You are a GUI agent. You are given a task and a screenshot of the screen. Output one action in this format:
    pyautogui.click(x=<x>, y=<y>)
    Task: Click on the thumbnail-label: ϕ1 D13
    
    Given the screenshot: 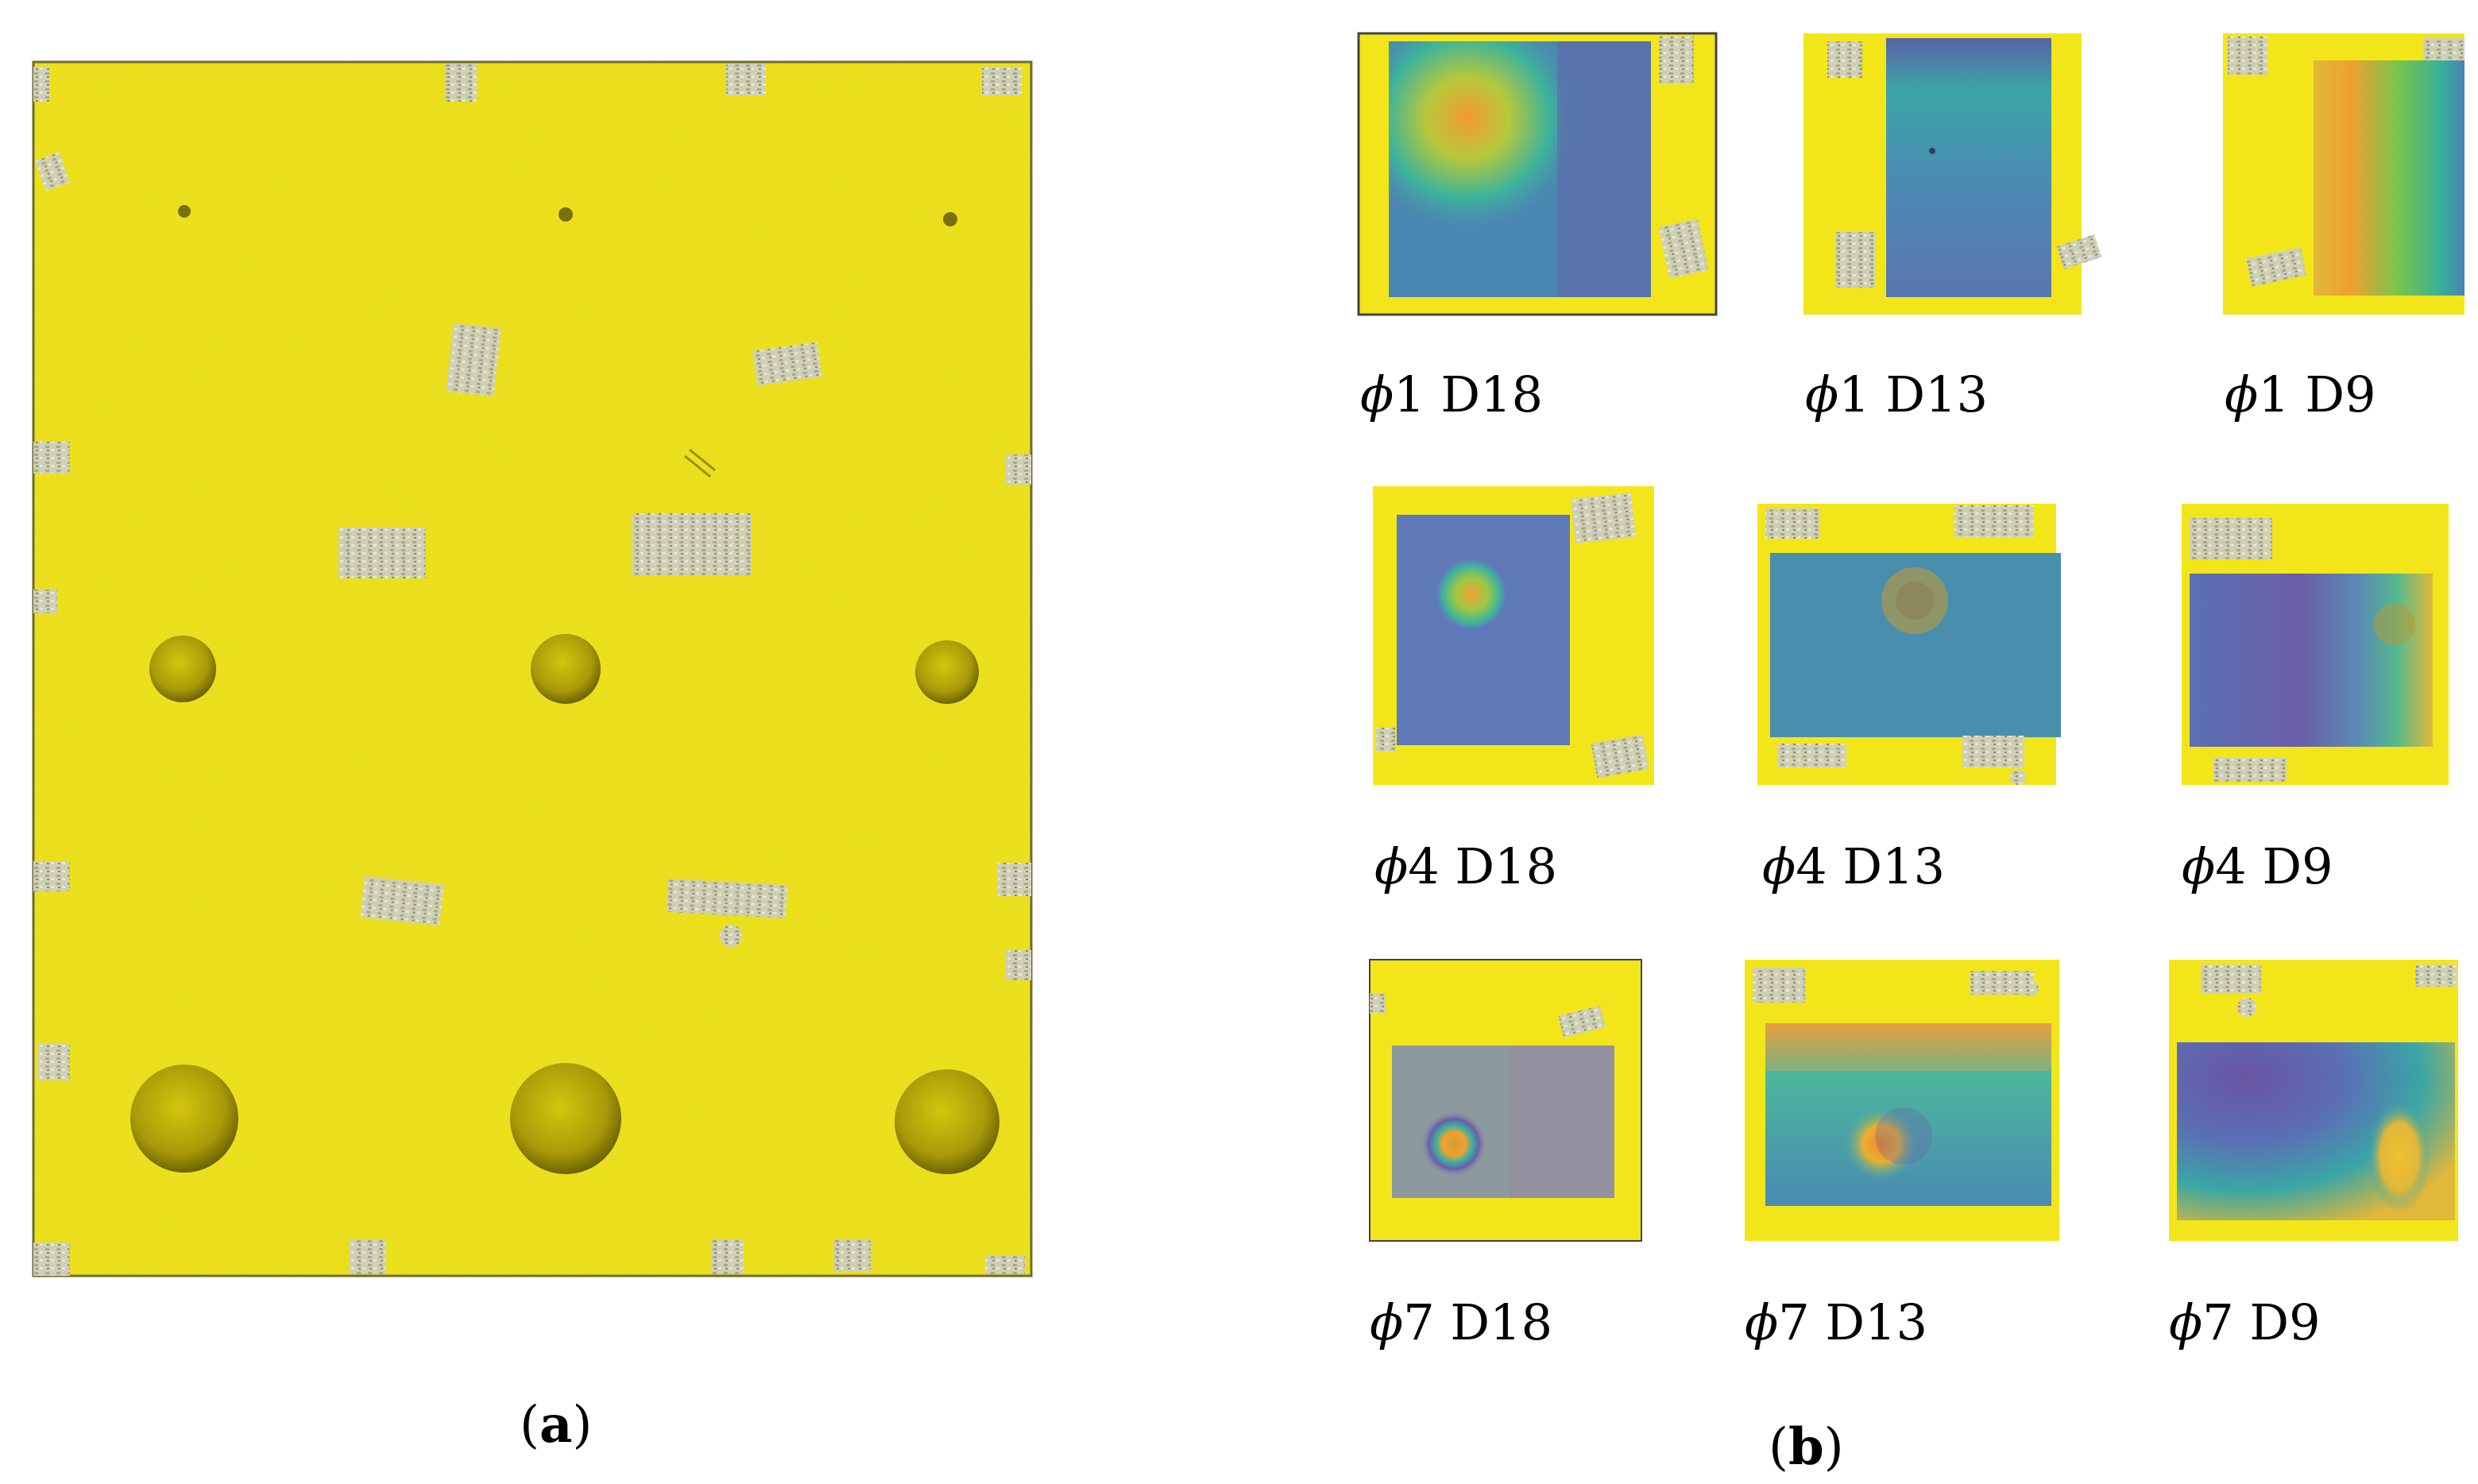 What is the action you would take?
    pyautogui.click(x=1897, y=394)
    